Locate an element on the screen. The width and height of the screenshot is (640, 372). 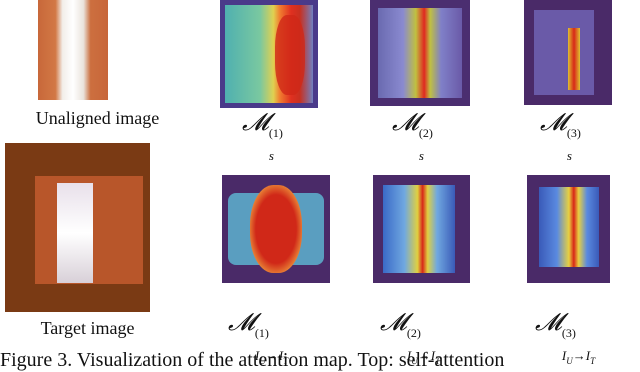
source-label: Unaligned image is located at coordinates (97, 118).